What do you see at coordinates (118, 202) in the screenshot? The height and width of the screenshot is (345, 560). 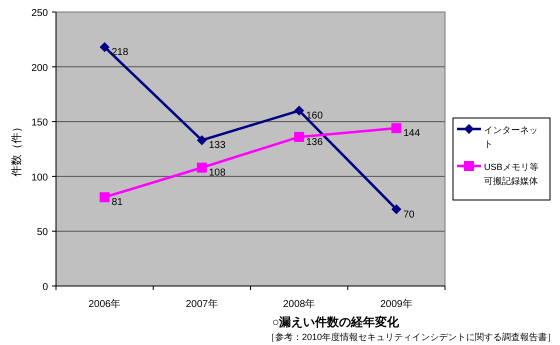 I see `data-label: 81` at bounding box center [118, 202].